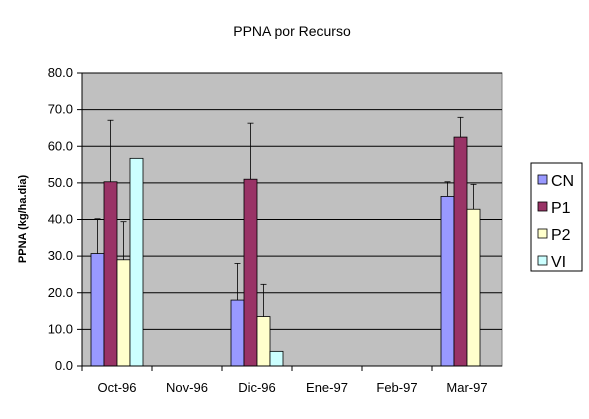  I want to click on x-tick-label: Dic-96, so click(257, 387).